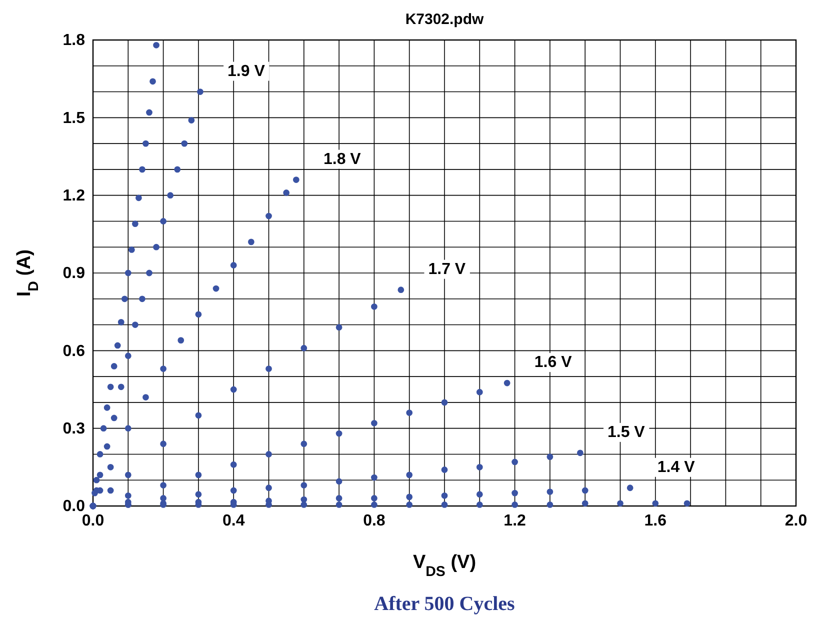 The width and height of the screenshot is (814, 622). What do you see at coordinates (74, 118) in the screenshot?
I see `y-tick-label: 1.5` at bounding box center [74, 118].